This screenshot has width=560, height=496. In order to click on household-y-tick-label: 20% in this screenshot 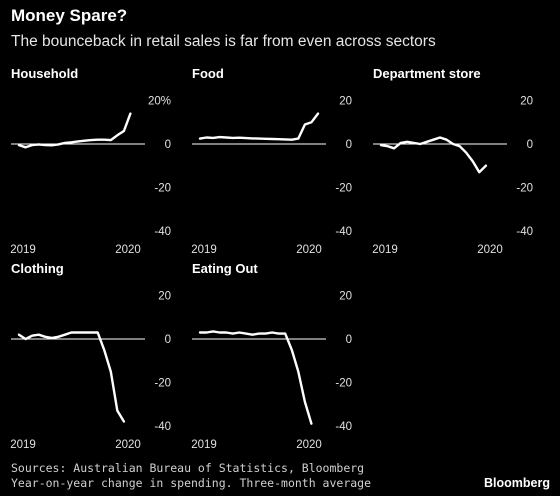, I will do `click(159, 102)`.